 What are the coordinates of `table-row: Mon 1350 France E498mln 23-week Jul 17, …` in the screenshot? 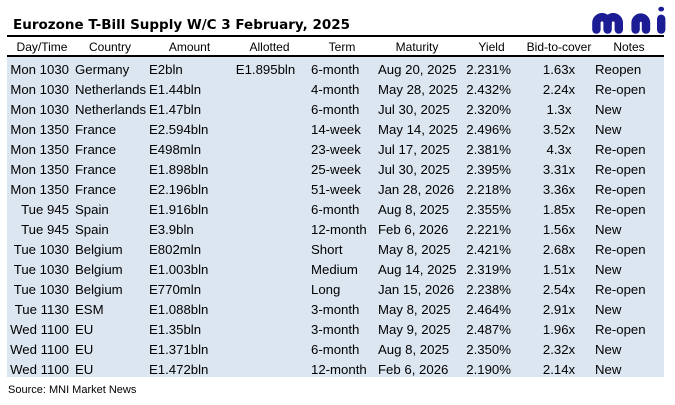 It's located at (335, 147).